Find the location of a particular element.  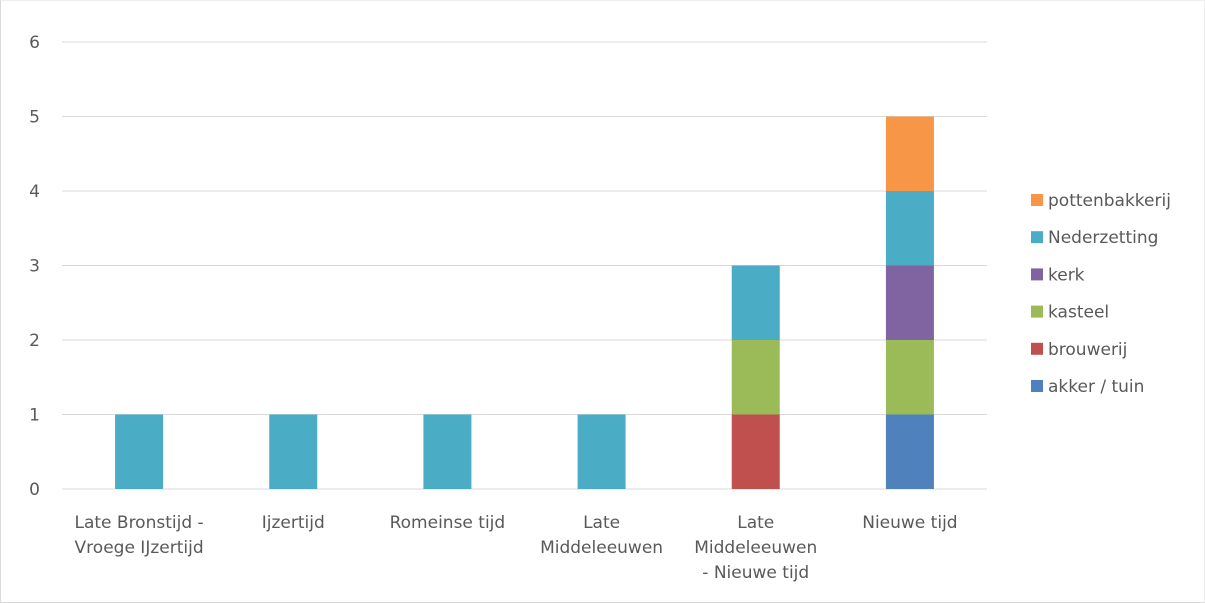

x-tick-label-line: Late Bronstijd - is located at coordinates (138, 523).